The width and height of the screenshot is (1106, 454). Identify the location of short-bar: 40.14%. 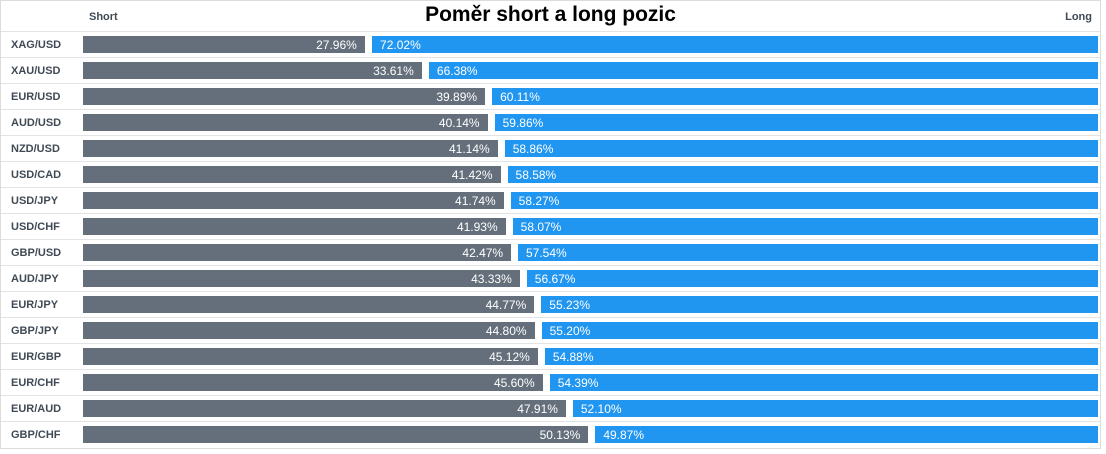
(285, 122).